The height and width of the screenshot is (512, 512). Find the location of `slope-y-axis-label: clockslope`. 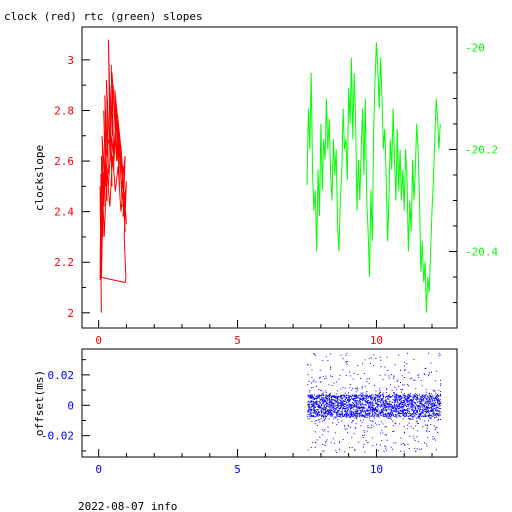

slope-y-axis-label: clockslope is located at coordinates (39, 178).